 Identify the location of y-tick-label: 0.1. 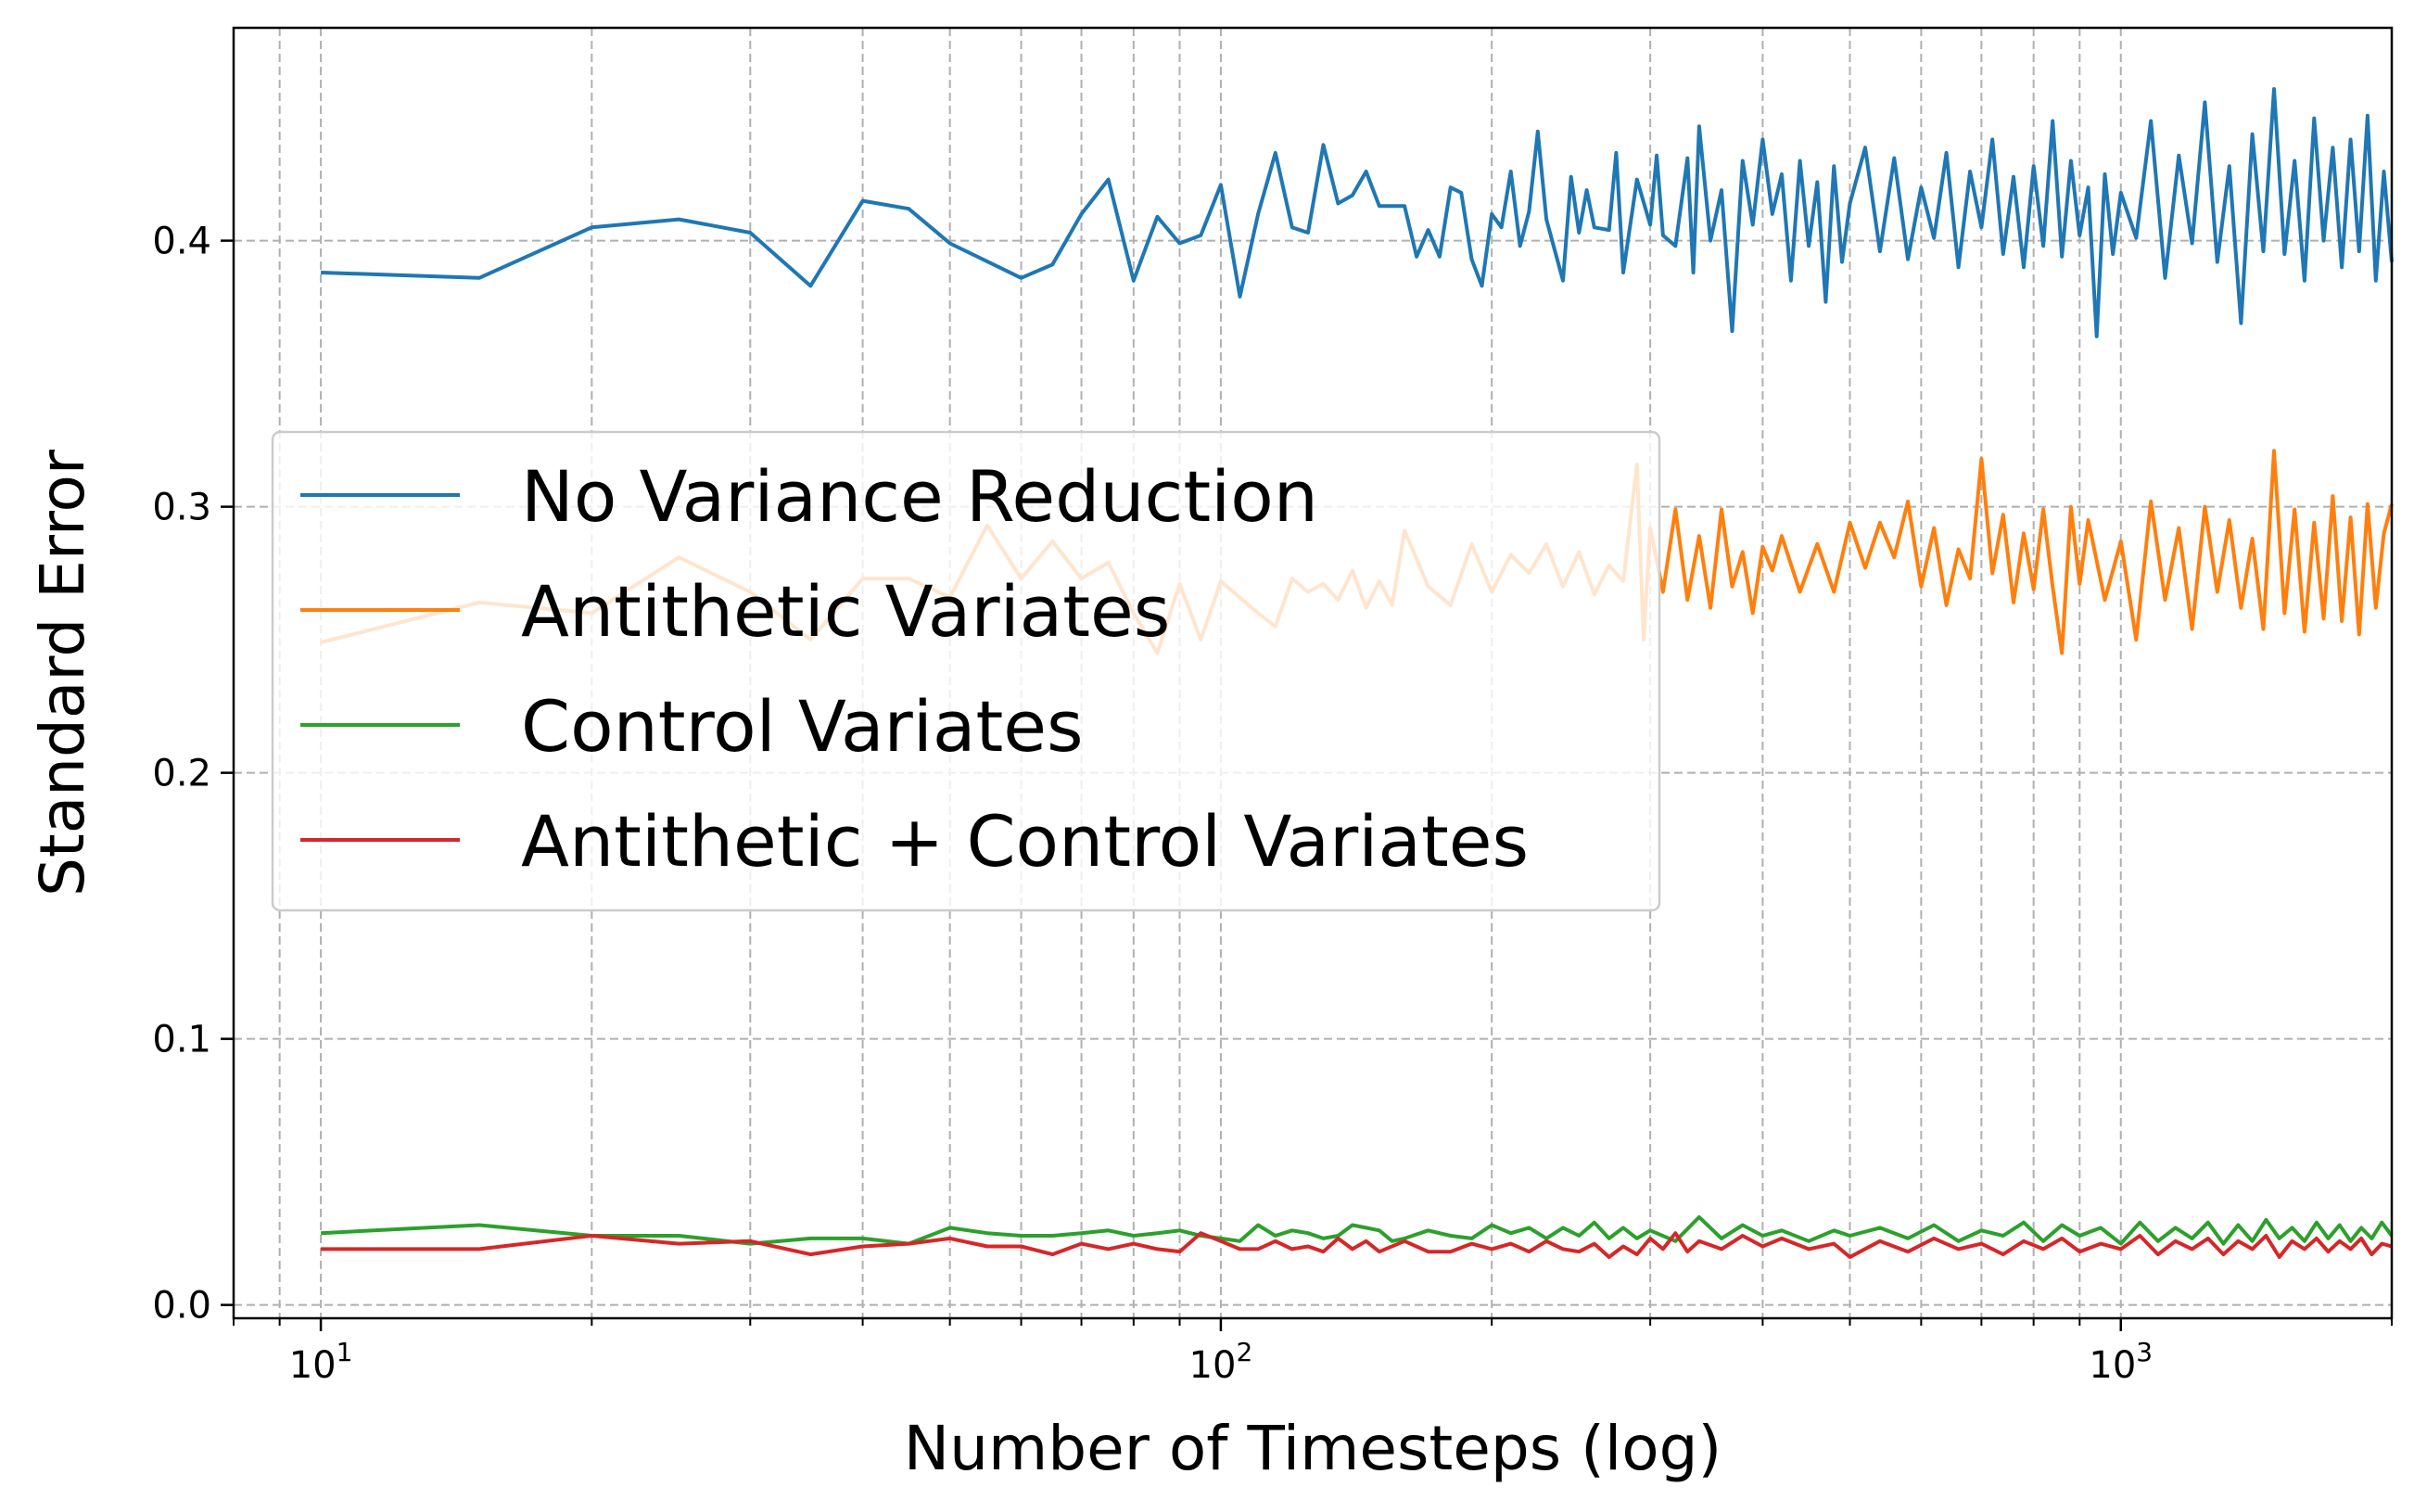
(181, 1040).